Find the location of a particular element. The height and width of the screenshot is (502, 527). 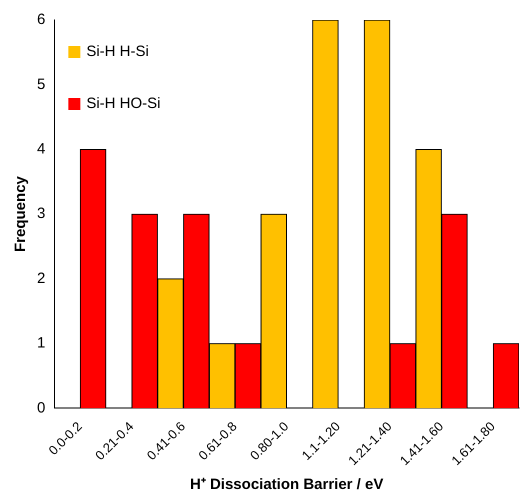

y-tick-label: 3 is located at coordinates (41, 213).